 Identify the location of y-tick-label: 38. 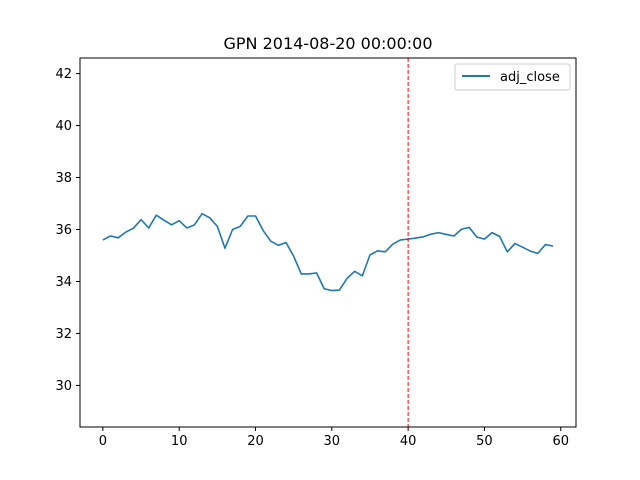
(63, 178).